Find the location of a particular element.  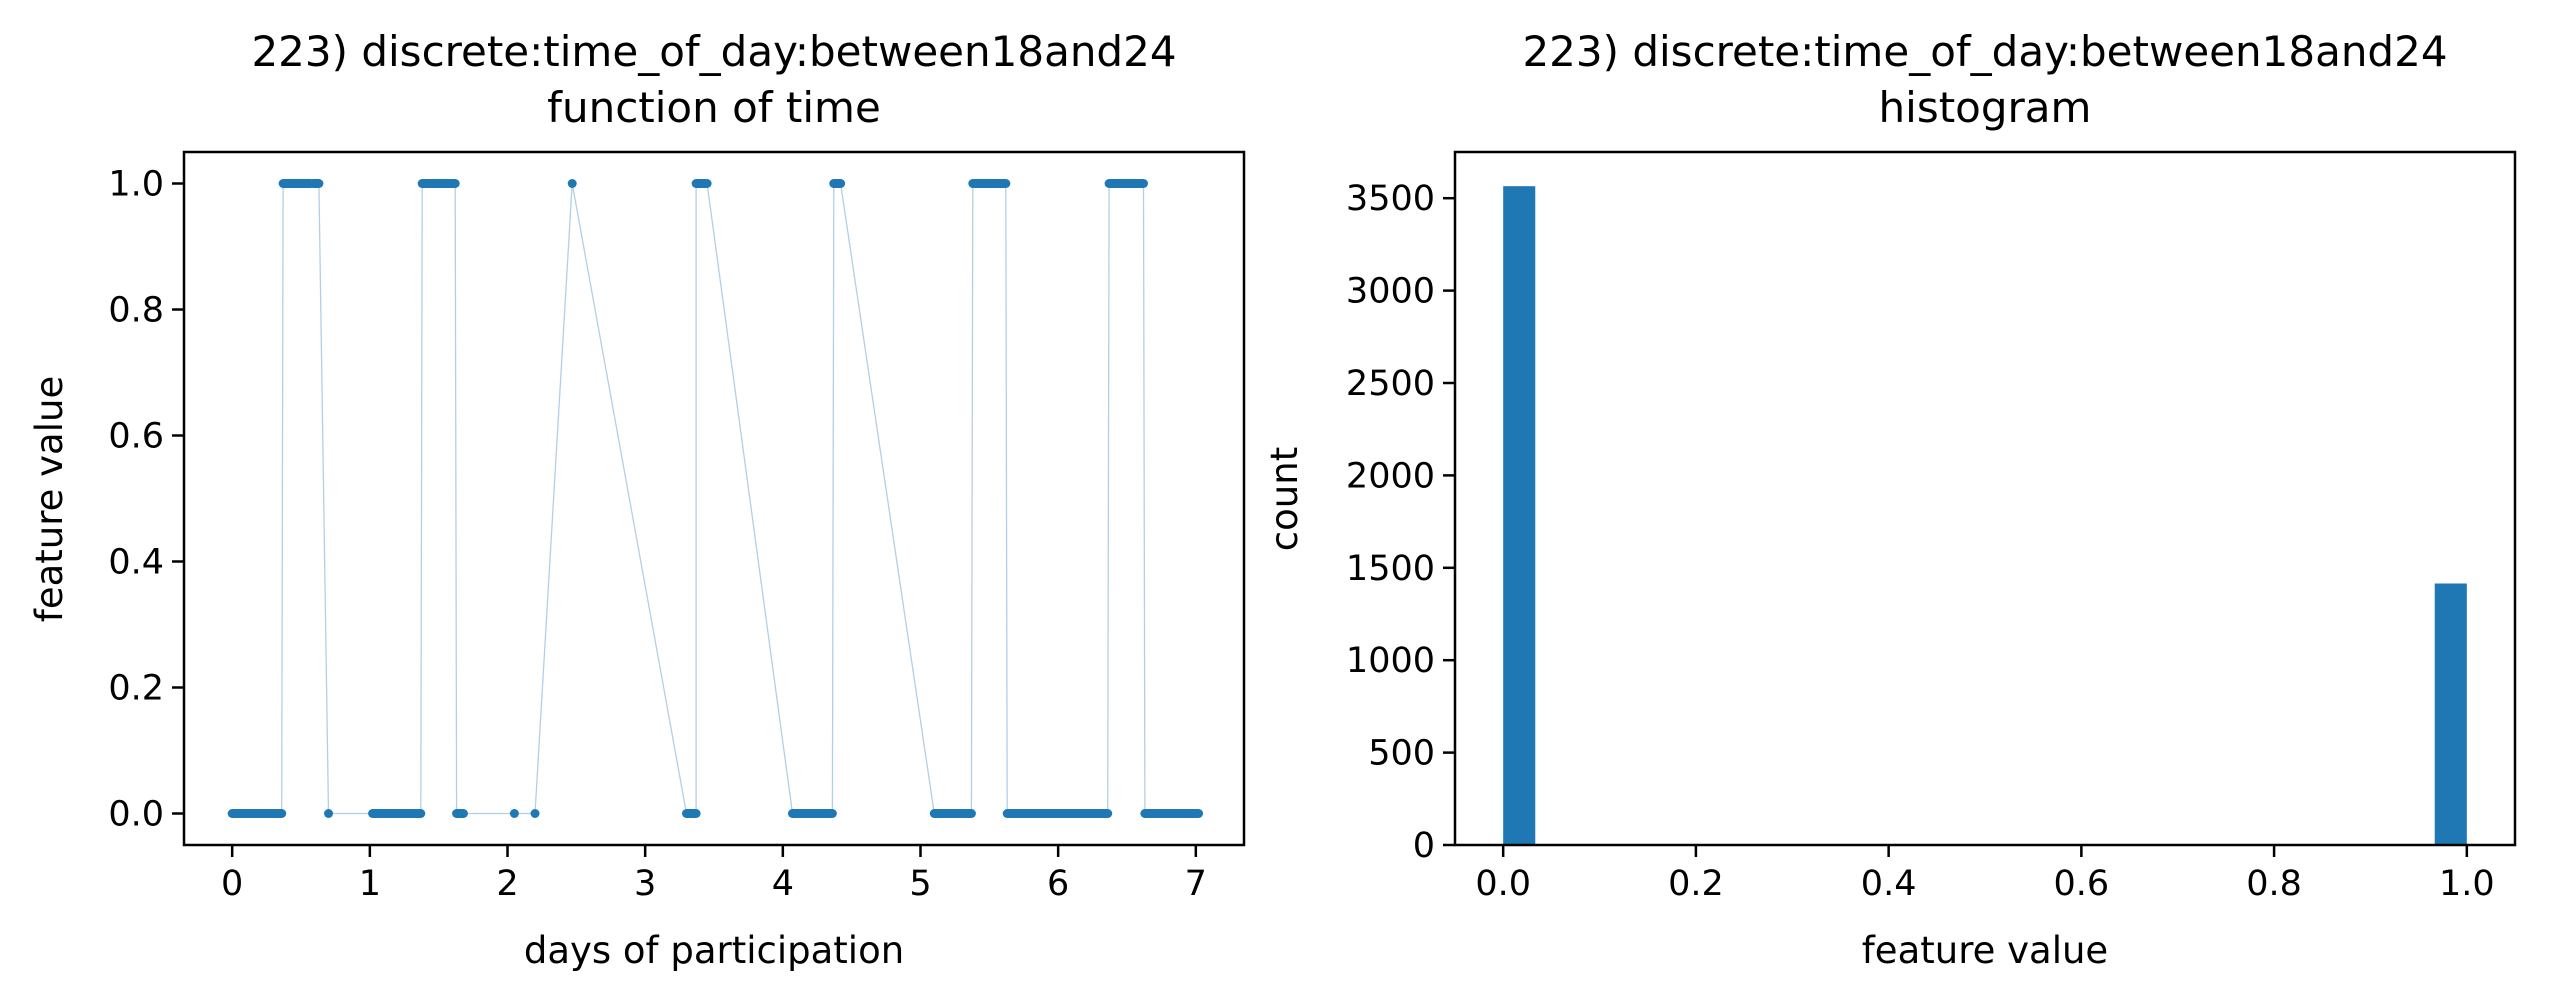

left-chart-title: 223) discrete:time_of_day:between18and24 is located at coordinates (713, 51).